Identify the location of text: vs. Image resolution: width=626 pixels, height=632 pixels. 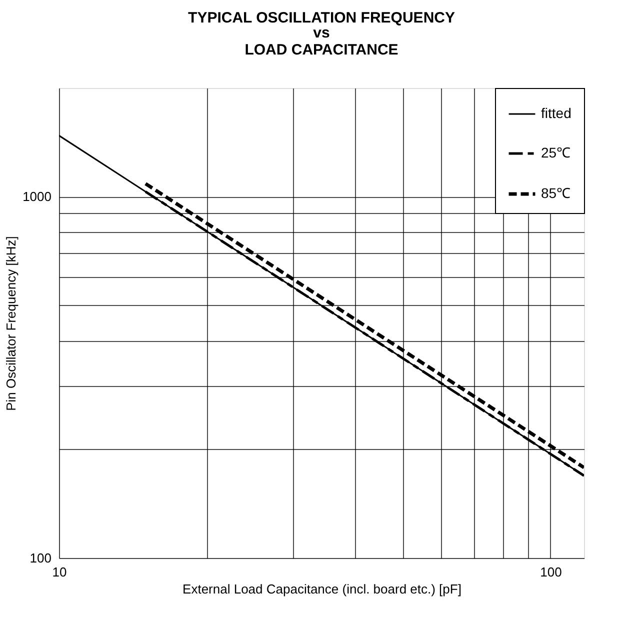
(321, 33).